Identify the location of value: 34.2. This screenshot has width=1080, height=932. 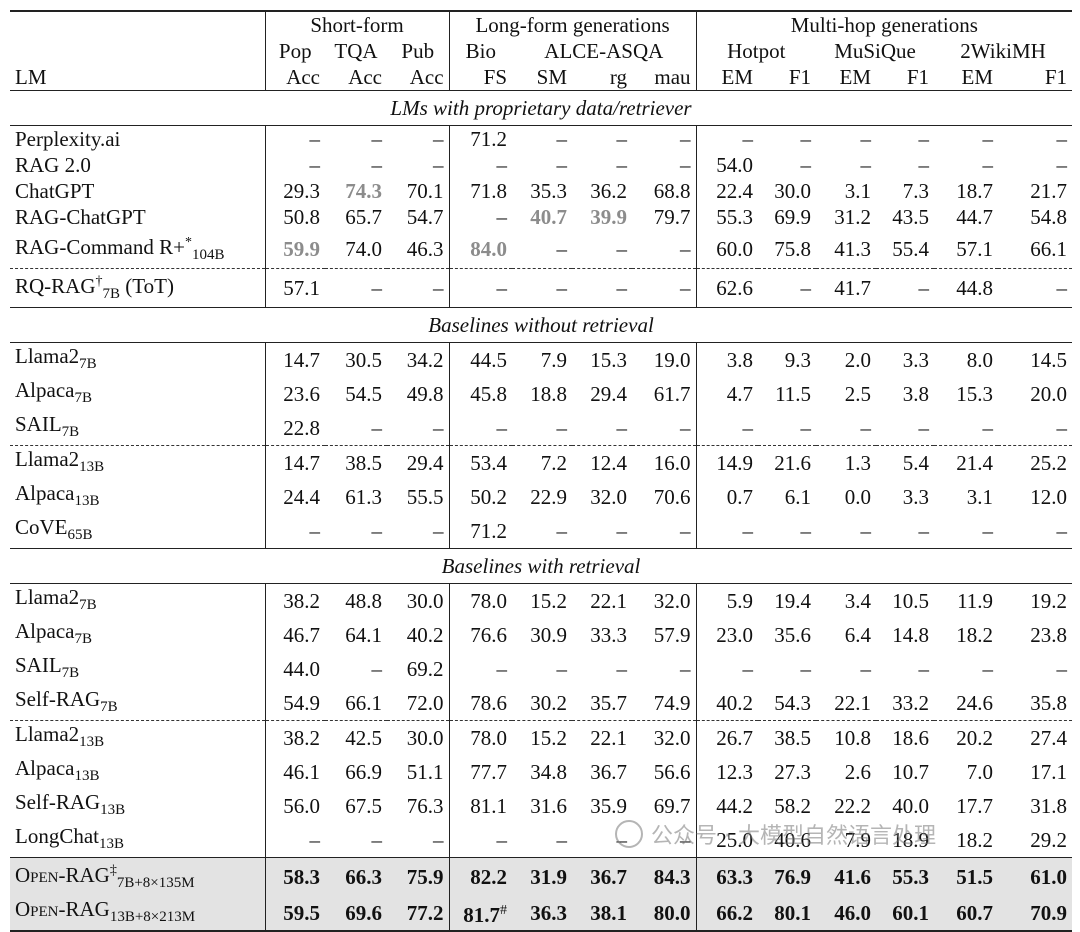
(425, 360).